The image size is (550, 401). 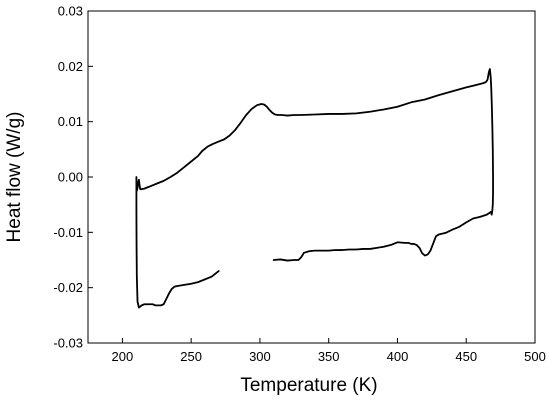 What do you see at coordinates (398, 356) in the screenshot?
I see `x-tick-label: 400` at bounding box center [398, 356].